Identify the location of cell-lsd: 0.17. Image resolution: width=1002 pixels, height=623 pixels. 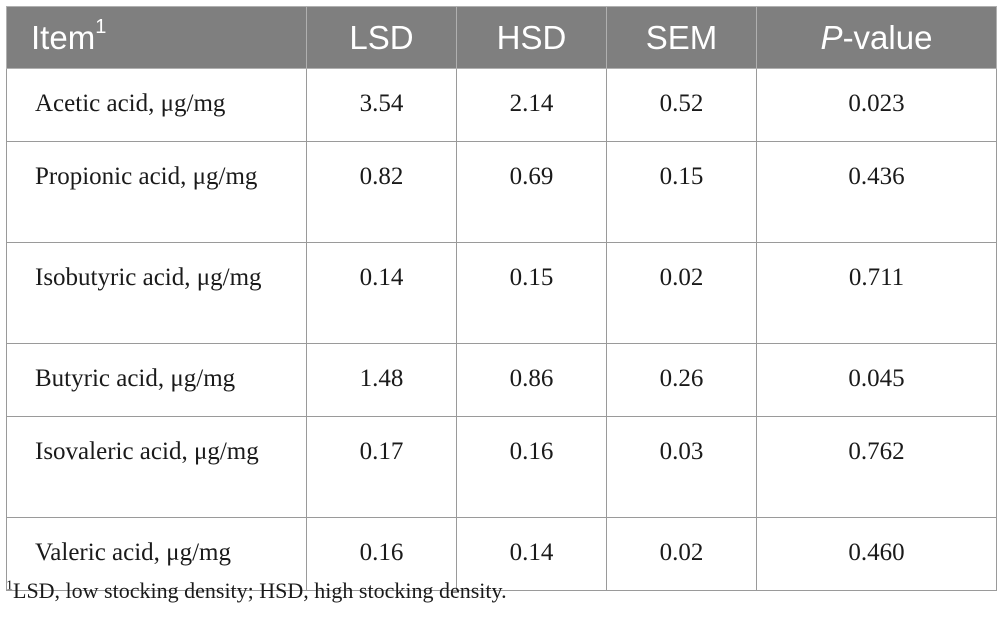
(381, 467).